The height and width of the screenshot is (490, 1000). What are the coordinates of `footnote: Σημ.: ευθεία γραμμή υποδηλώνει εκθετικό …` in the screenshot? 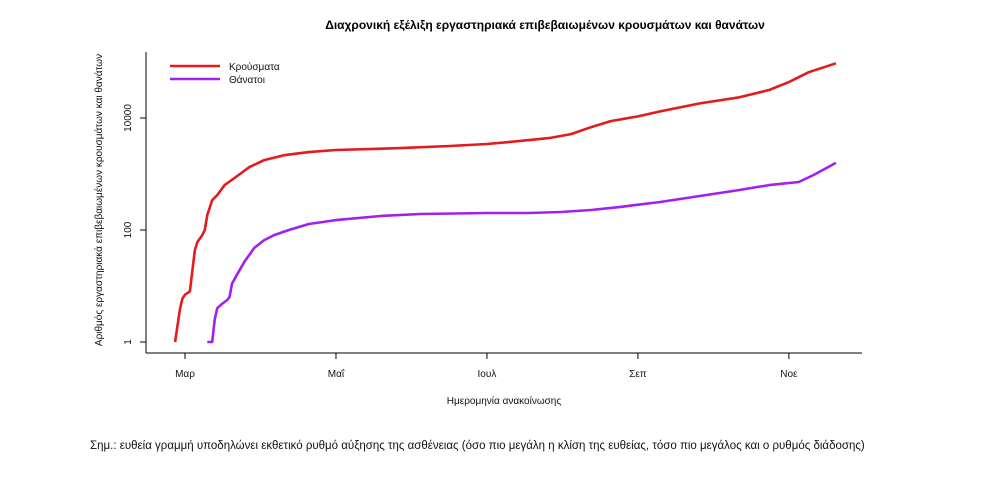 It's located at (477, 446).